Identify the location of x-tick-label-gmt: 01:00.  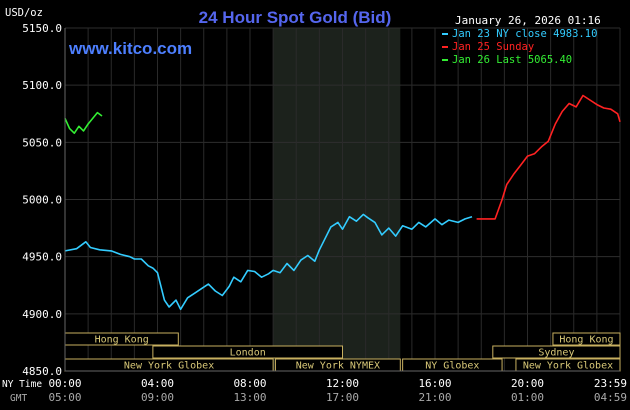
(527, 397).